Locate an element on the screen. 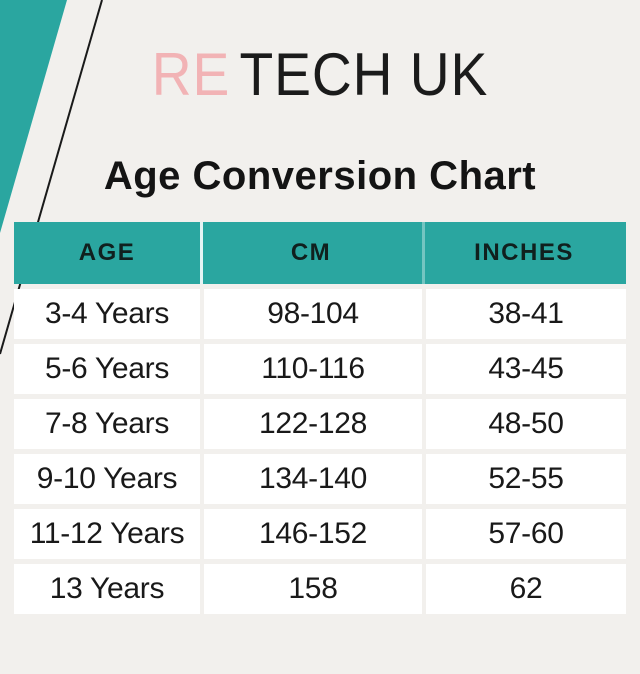 Image resolution: width=640 pixels, height=674 pixels. age-cell: 11-12 Years is located at coordinates (107, 534).